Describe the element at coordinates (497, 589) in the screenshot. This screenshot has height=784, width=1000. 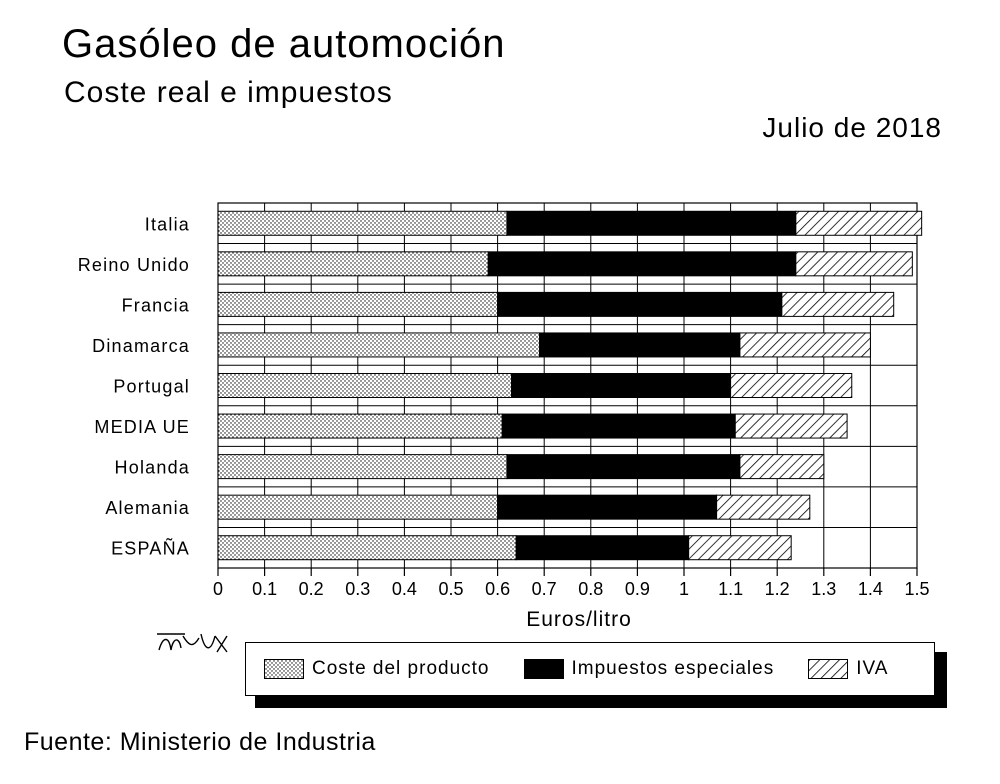
I see `x-tick-label: 0.6` at that location.